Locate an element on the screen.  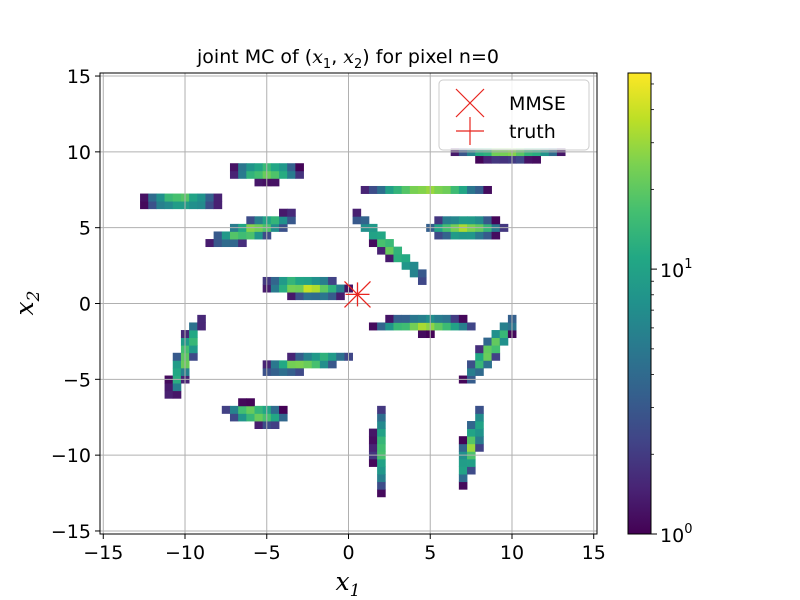
colorbar-gradient is located at coordinates (639, 303).